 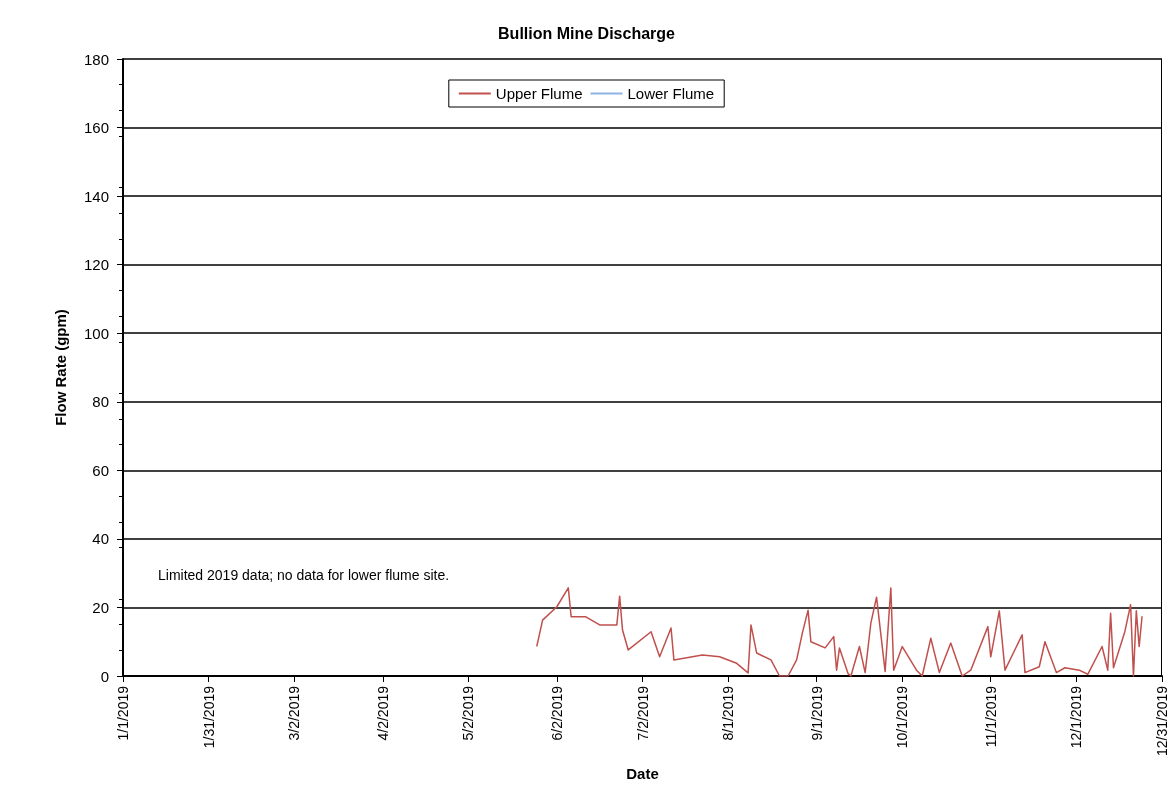 What do you see at coordinates (208, 717) in the screenshot?
I see `x-tick-label: 1/31/2019` at bounding box center [208, 717].